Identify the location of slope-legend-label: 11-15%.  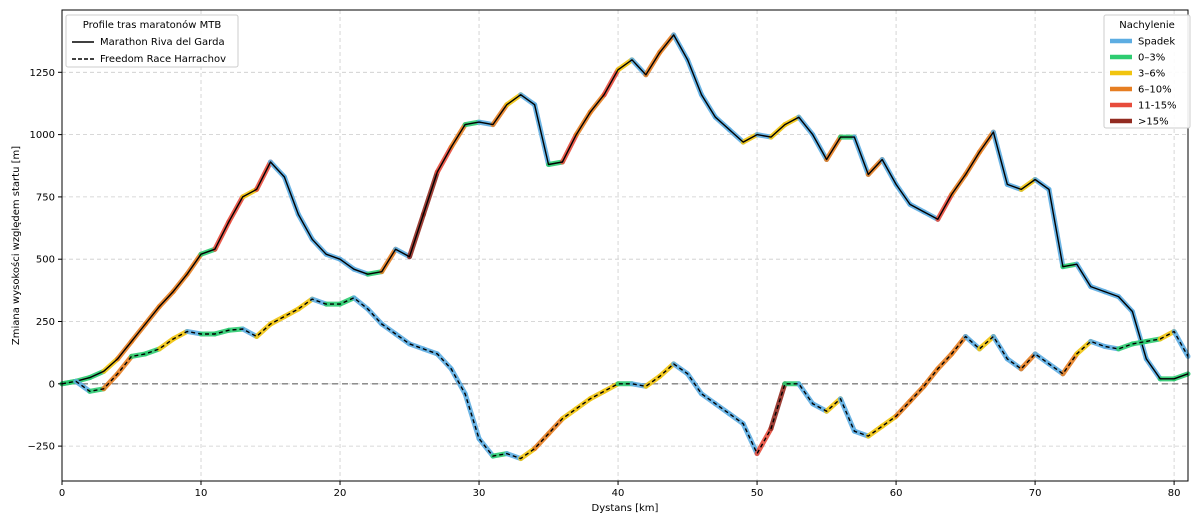
(1157, 106).